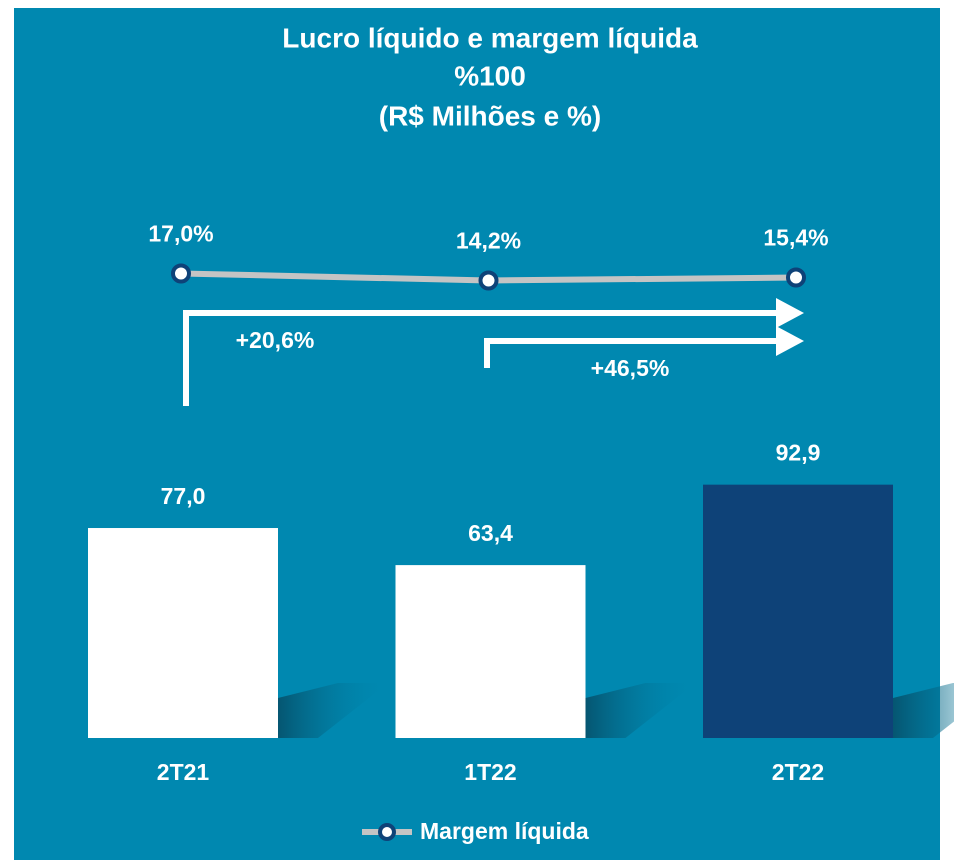  I want to click on growth-arrows, so click(481, 358).